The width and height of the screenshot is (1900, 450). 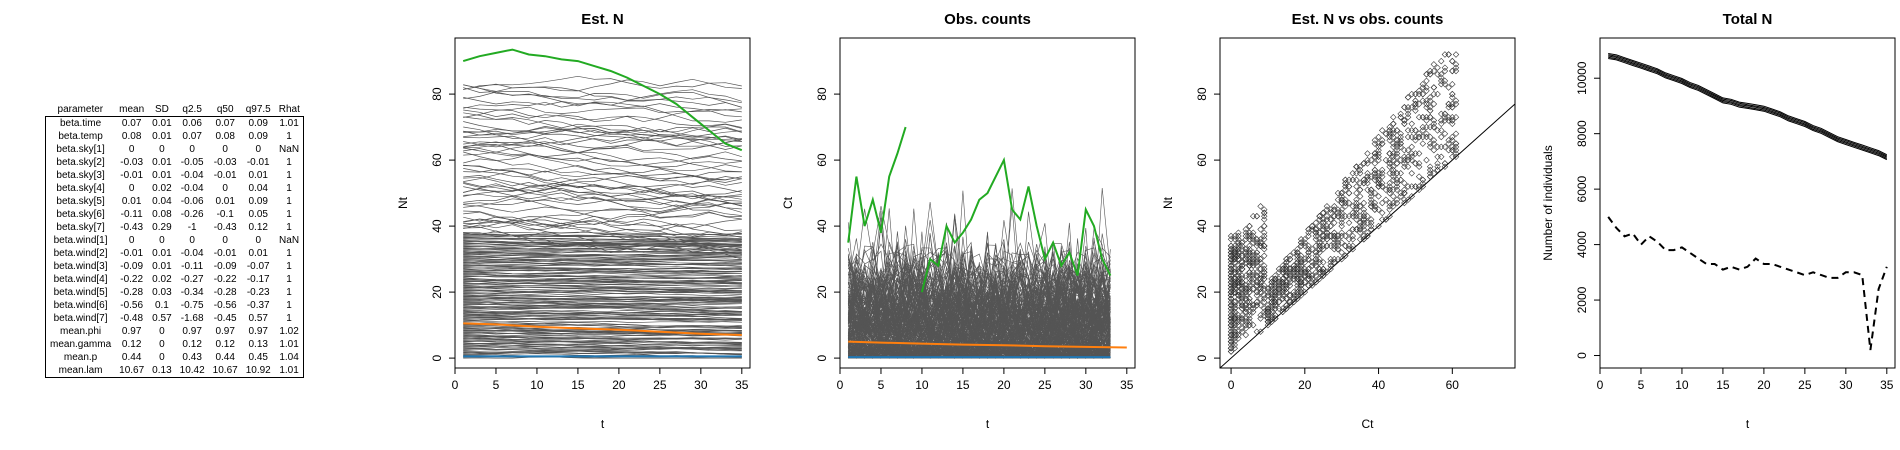 What do you see at coordinates (80, 357) in the screenshot?
I see `parameter-cell: mean.p` at bounding box center [80, 357].